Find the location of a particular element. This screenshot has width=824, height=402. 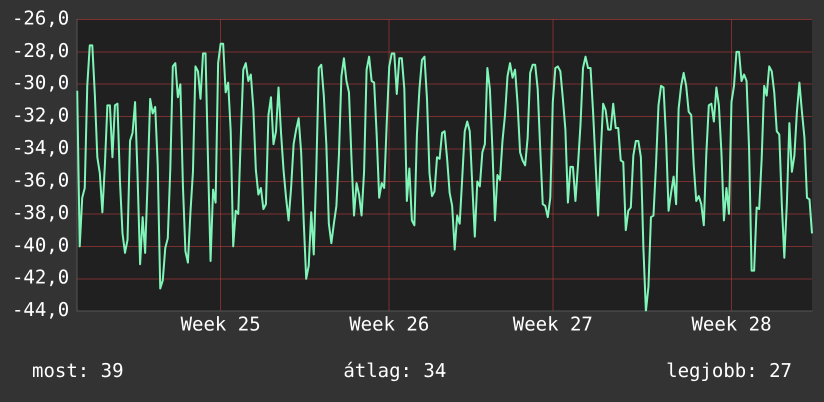

y-tick-label: -34,0 is located at coordinates (41, 148).